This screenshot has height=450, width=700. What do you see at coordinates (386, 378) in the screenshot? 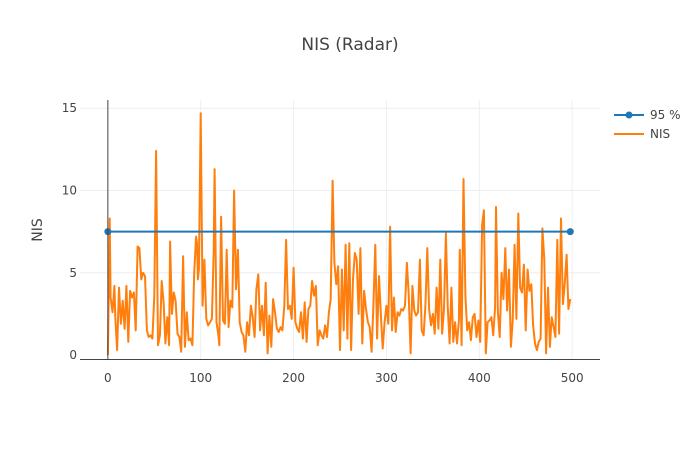
I see `x-tick-label: 300` at bounding box center [386, 378].